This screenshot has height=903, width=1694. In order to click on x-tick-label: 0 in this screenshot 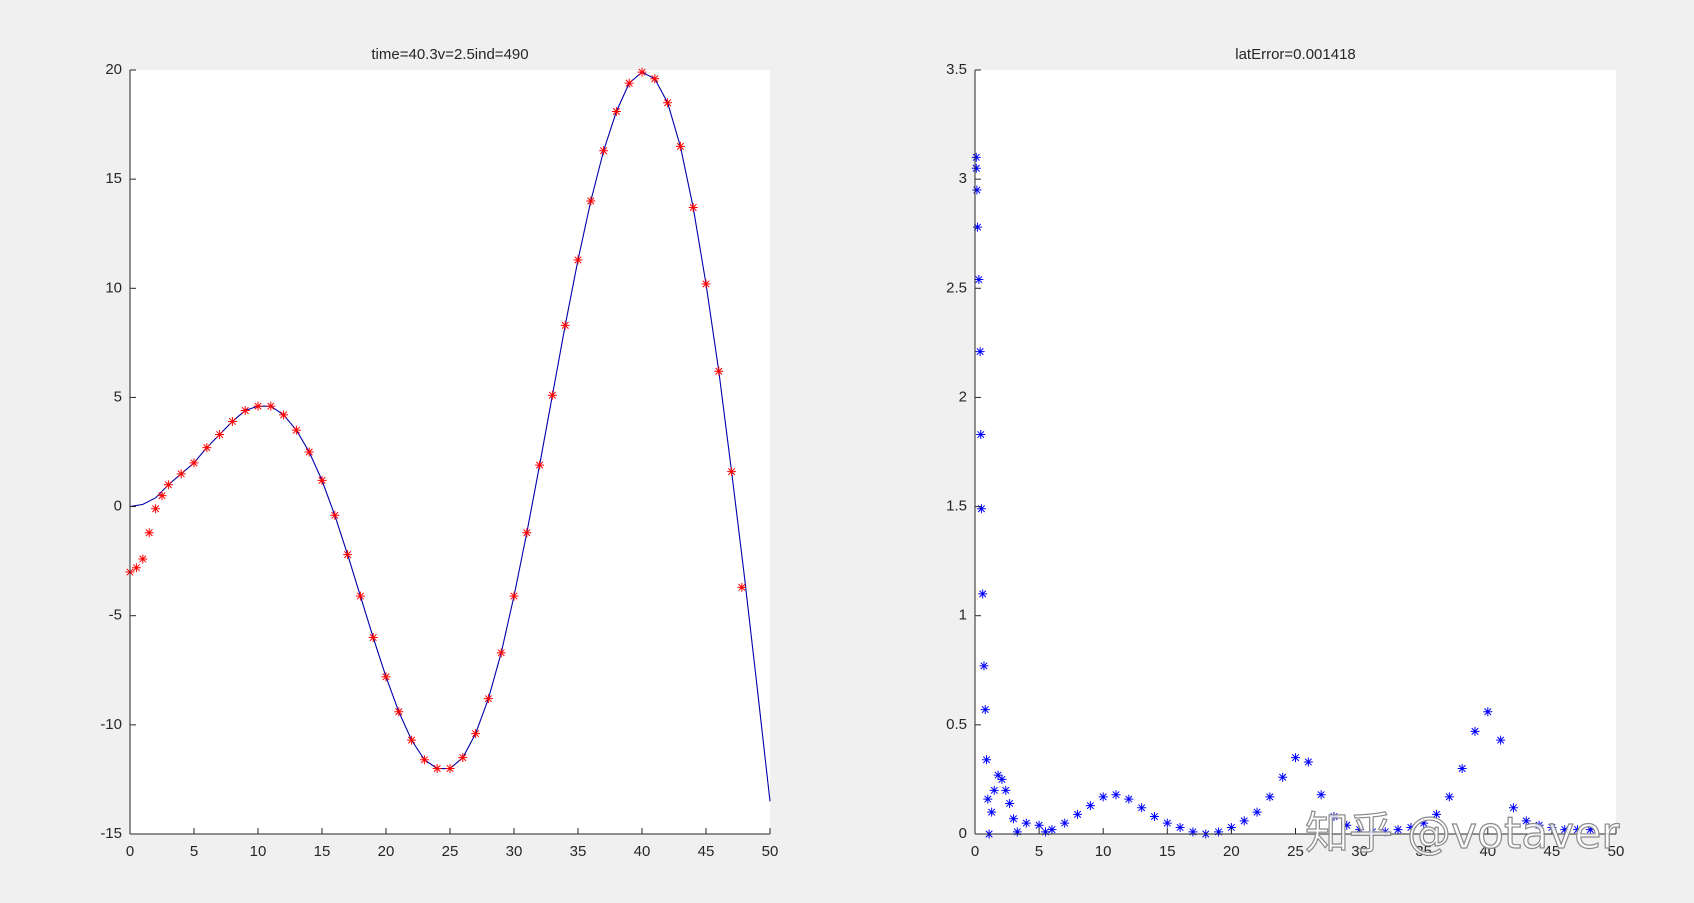, I will do `click(975, 851)`.